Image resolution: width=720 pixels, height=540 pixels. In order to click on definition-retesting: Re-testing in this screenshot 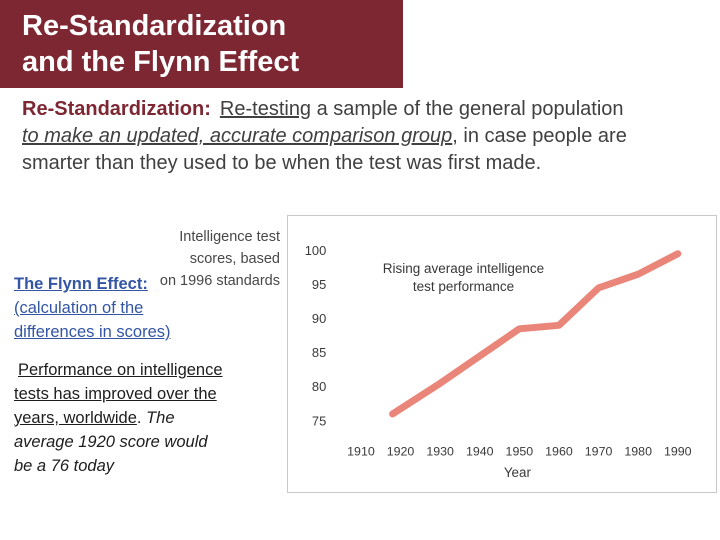, I will do `click(265, 109)`.